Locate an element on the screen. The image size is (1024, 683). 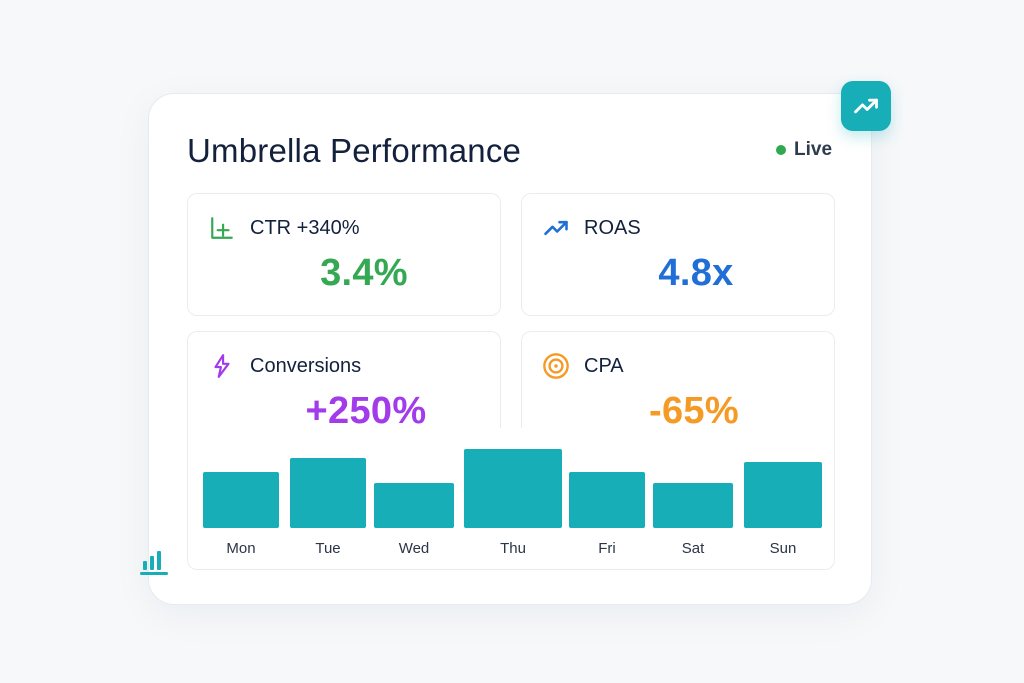
metric-value-cpa: -65% is located at coordinates (694, 411).